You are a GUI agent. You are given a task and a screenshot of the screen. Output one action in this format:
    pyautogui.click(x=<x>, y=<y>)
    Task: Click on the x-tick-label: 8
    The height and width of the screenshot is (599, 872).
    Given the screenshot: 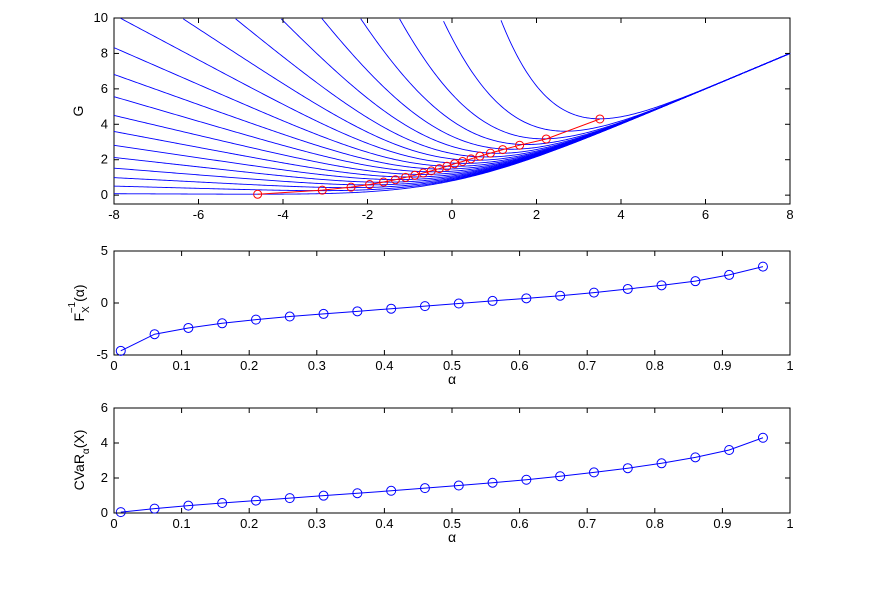 What is the action you would take?
    pyautogui.click(x=789, y=214)
    